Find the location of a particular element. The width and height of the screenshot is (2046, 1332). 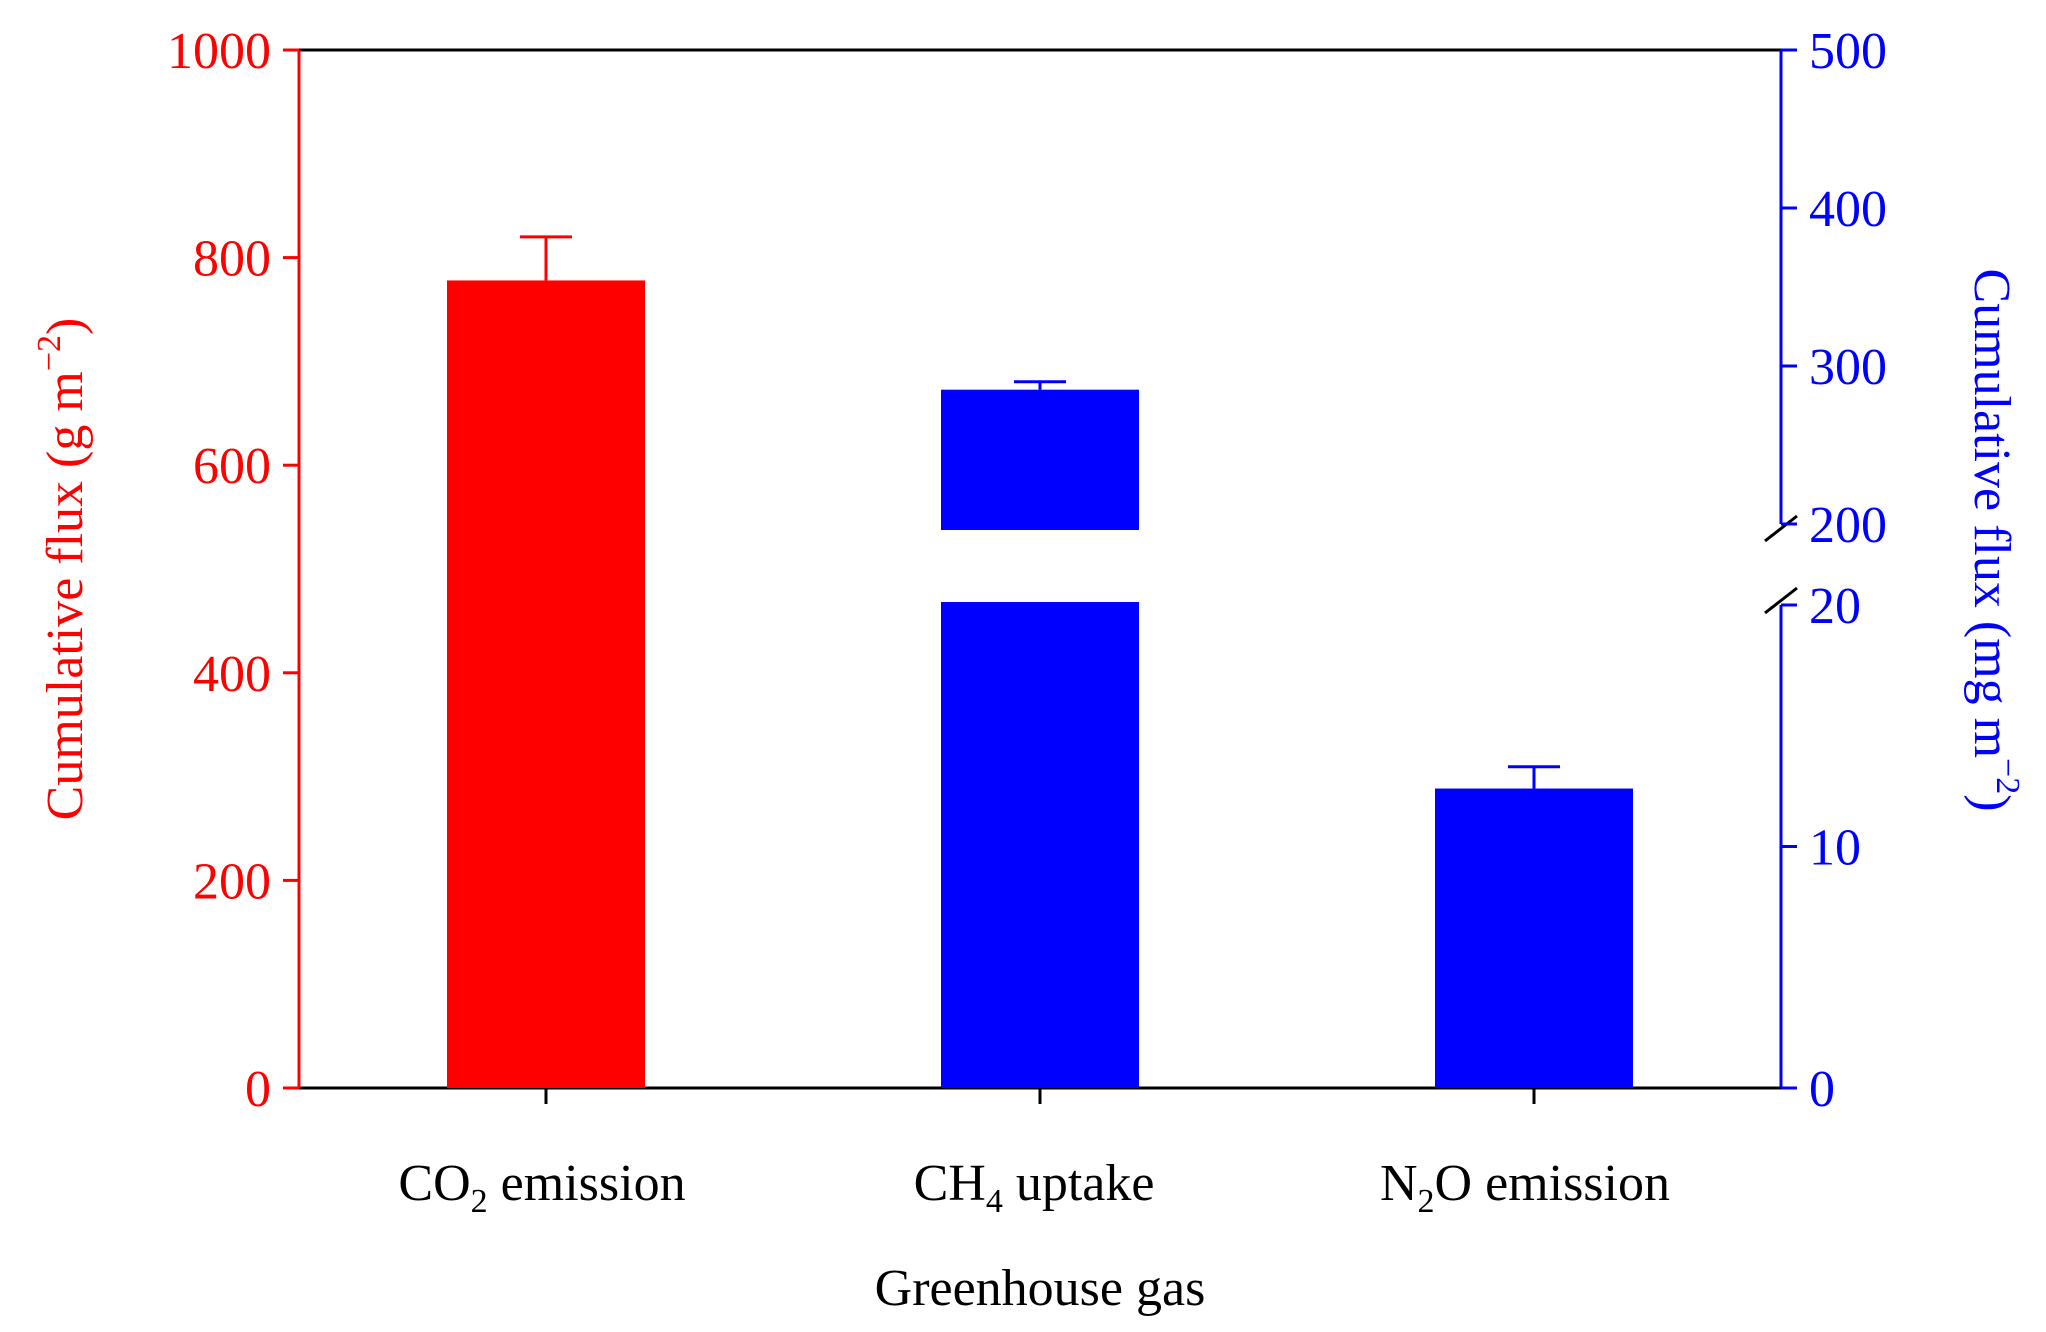

x-axis-title: Greenhouse gas is located at coordinates (1040, 1288).